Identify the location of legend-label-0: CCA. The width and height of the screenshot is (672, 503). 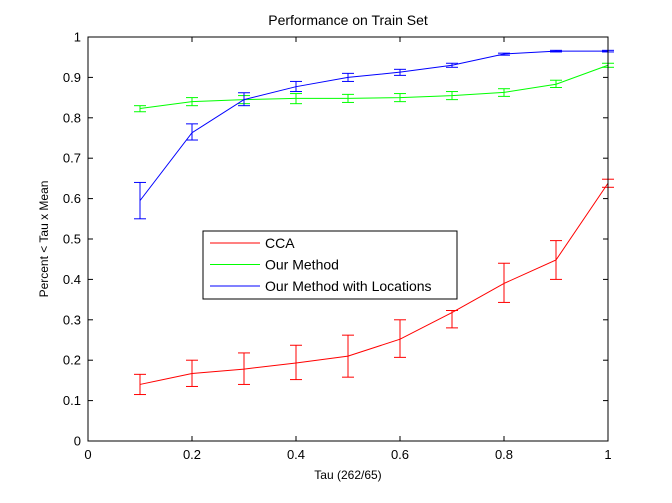
(280, 243).